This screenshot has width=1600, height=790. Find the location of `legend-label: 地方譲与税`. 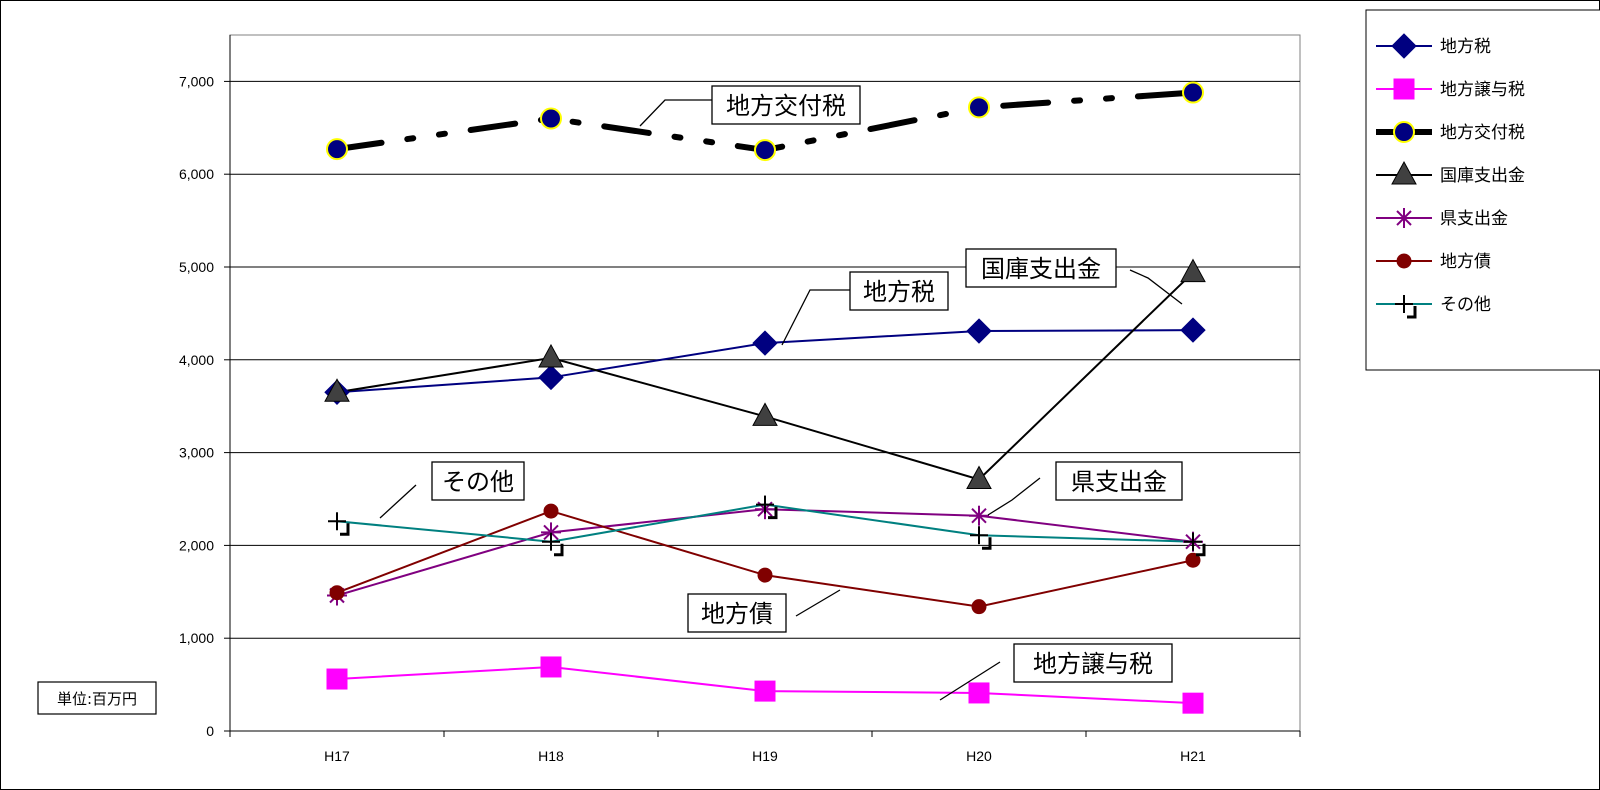

legend-label: 地方譲与税 is located at coordinates (1482, 90).